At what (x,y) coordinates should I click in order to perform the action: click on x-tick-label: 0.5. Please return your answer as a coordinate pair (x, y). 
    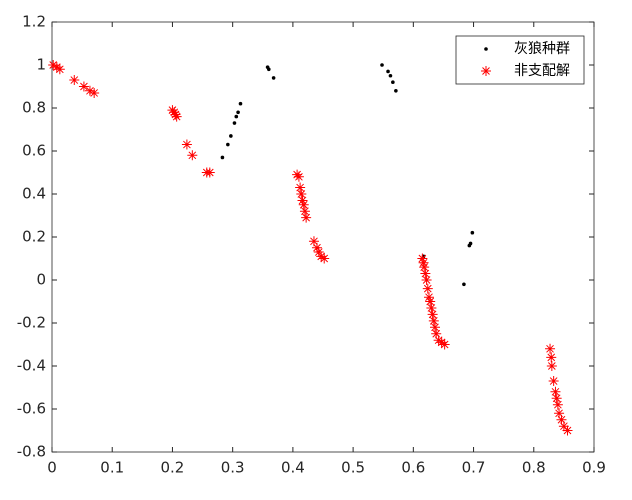
    Looking at the image, I should click on (353, 468).